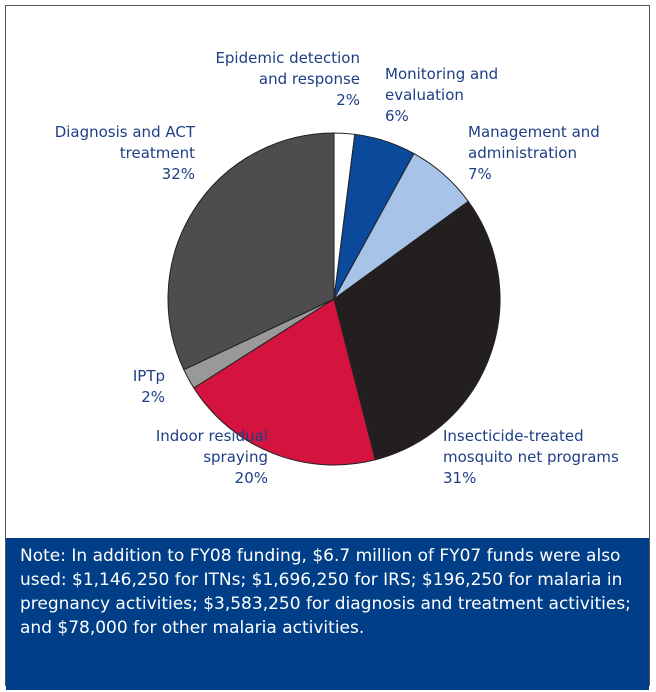  What do you see at coordinates (397, 116) in the screenshot?
I see `value-label: 6%` at bounding box center [397, 116].